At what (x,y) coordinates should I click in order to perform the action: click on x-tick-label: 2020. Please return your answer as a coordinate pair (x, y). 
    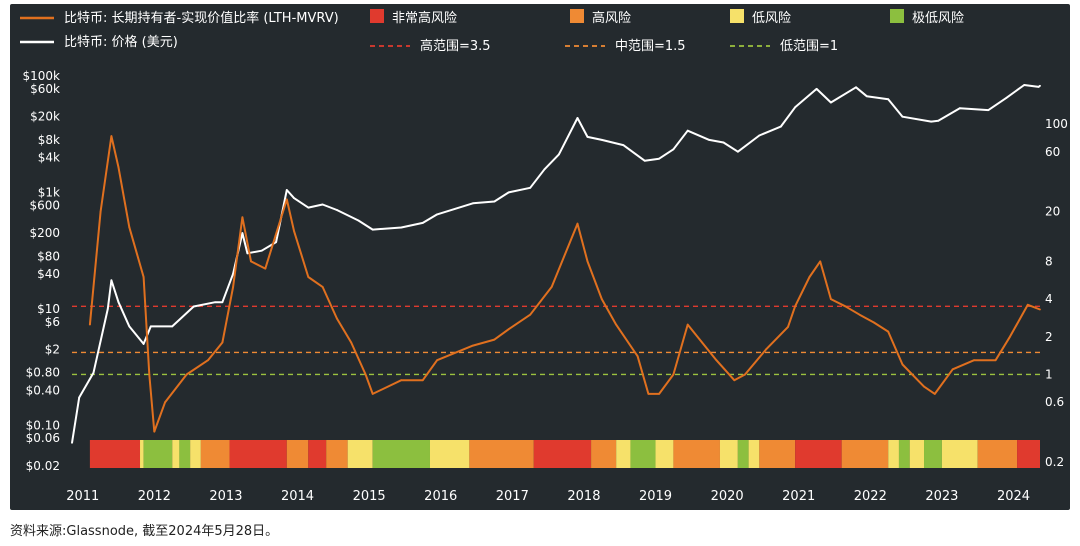
    Looking at the image, I should click on (727, 496).